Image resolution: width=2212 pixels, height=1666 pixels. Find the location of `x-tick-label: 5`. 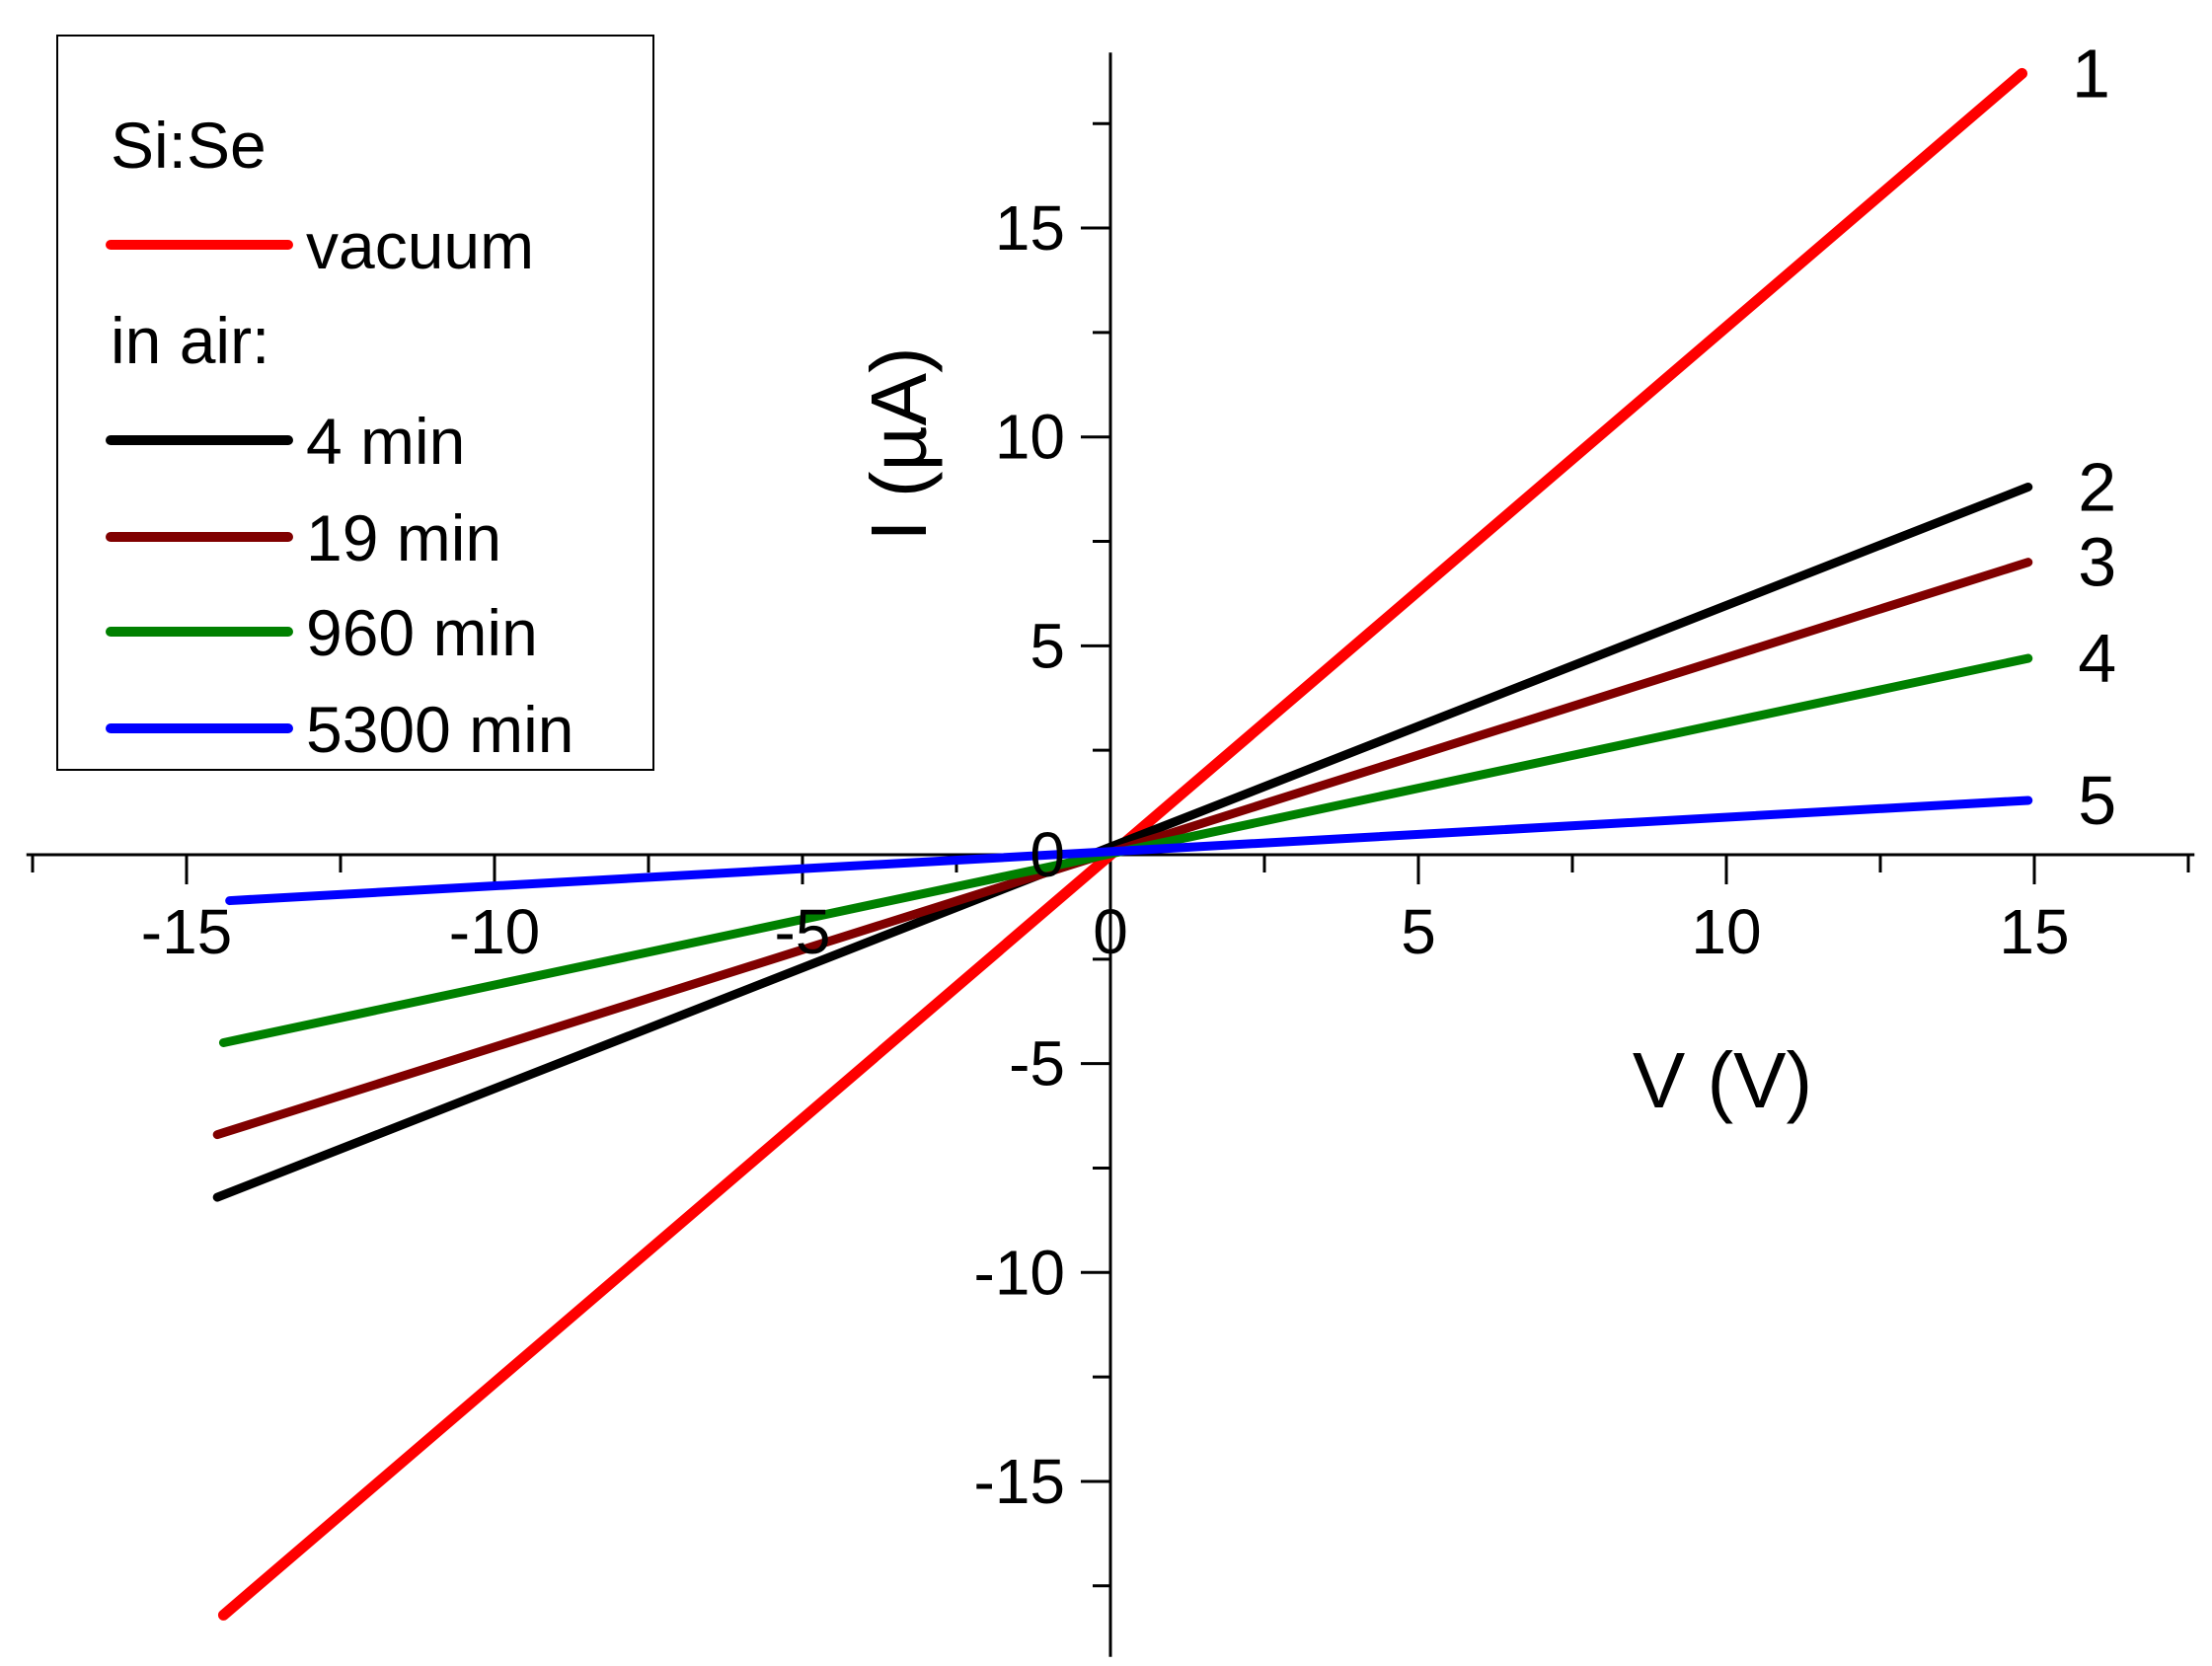

x-tick-label: 5 is located at coordinates (1418, 932).